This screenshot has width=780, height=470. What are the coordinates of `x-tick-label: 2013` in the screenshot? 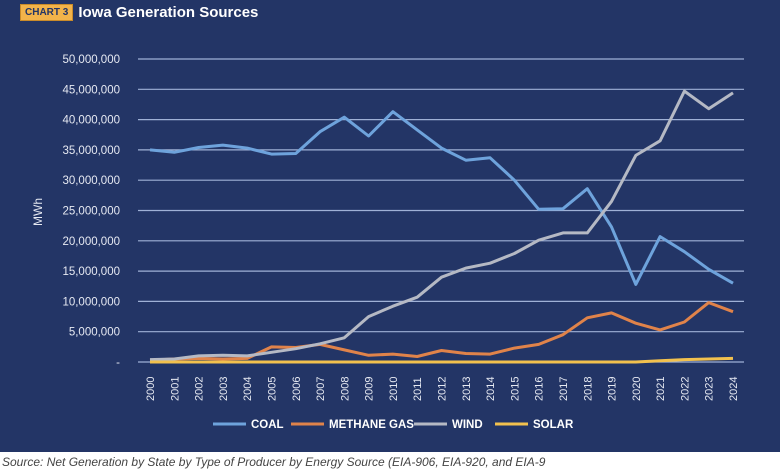 It's located at (467, 389).